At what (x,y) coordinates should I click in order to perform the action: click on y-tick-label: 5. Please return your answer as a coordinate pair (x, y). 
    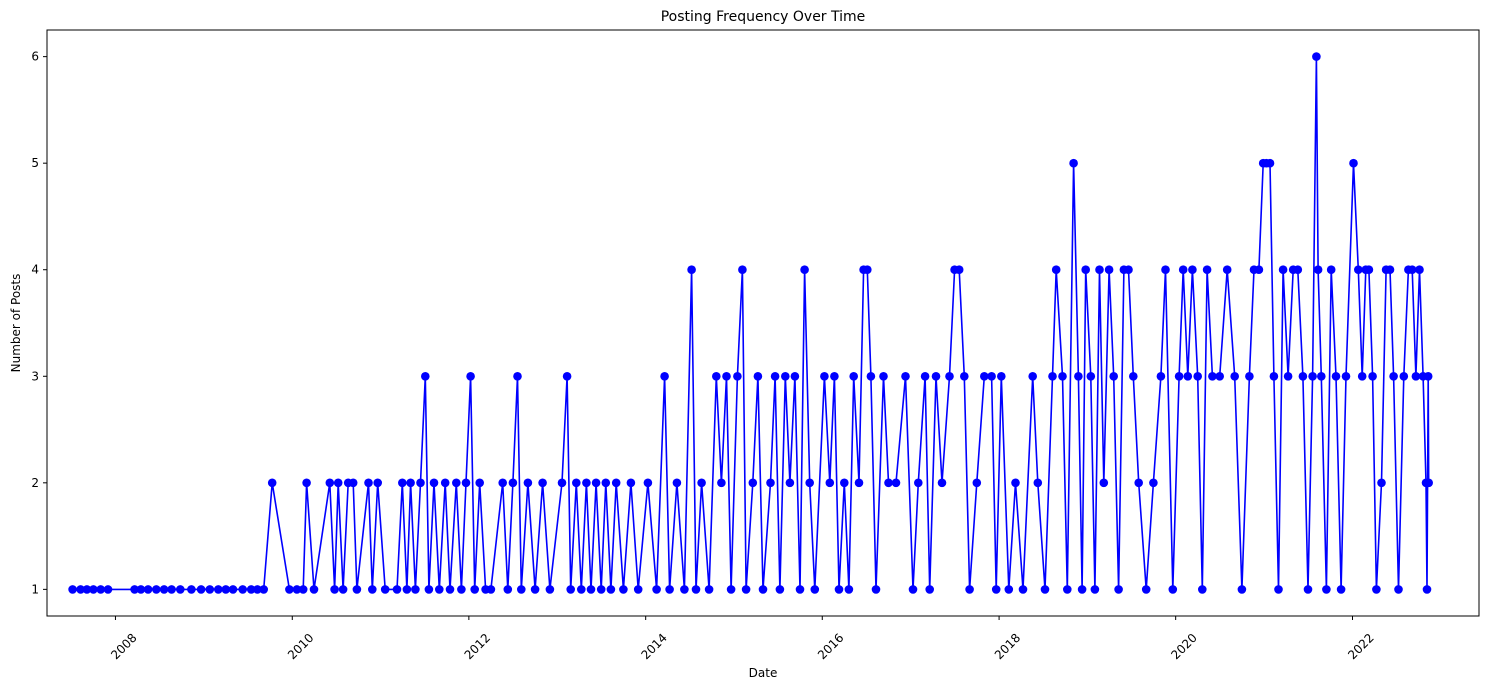
    Looking at the image, I should click on (35, 163).